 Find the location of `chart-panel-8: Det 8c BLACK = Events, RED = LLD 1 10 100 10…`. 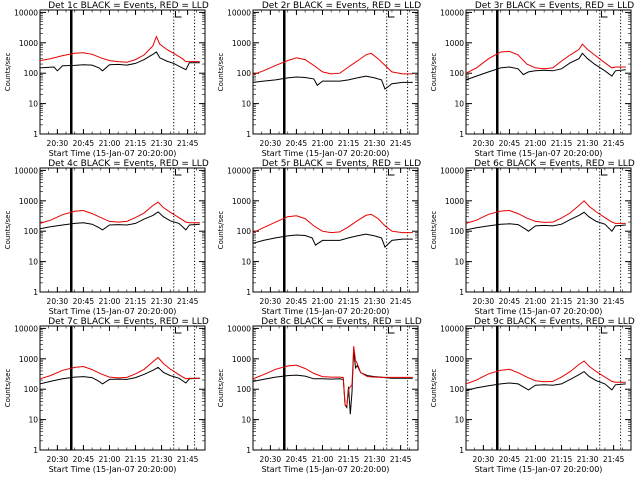

chart-panel-8: Det 8c BLACK = Events, RED = LLD 1 10 100 10… is located at coordinates (319, 395).